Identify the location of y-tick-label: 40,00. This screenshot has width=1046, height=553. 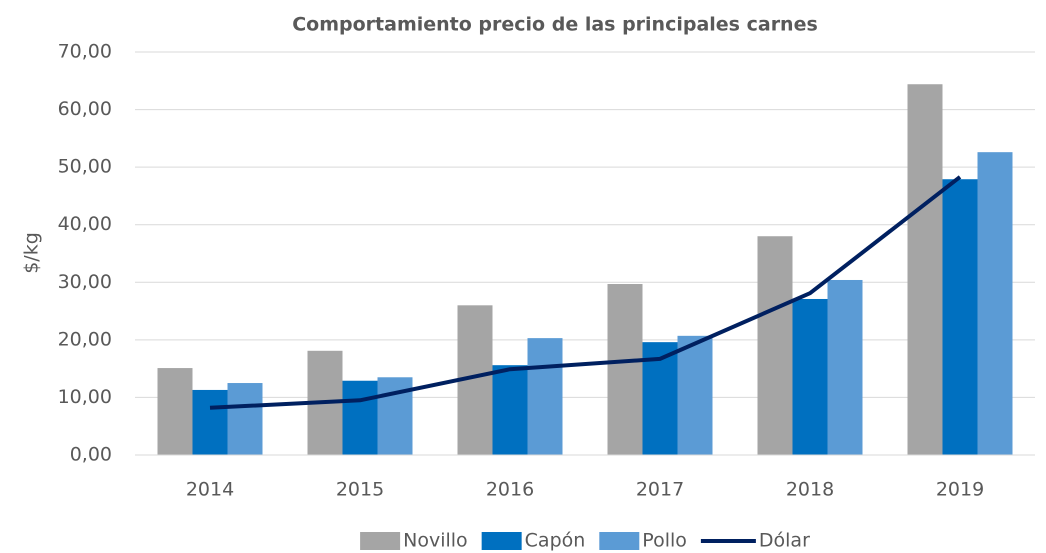
(85, 224).